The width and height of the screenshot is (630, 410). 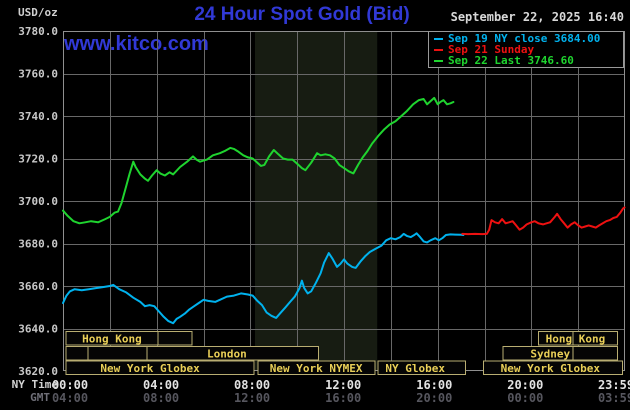 I want to click on legend-item-sep21: Sep 21 Sunday, so click(x=528, y=49).